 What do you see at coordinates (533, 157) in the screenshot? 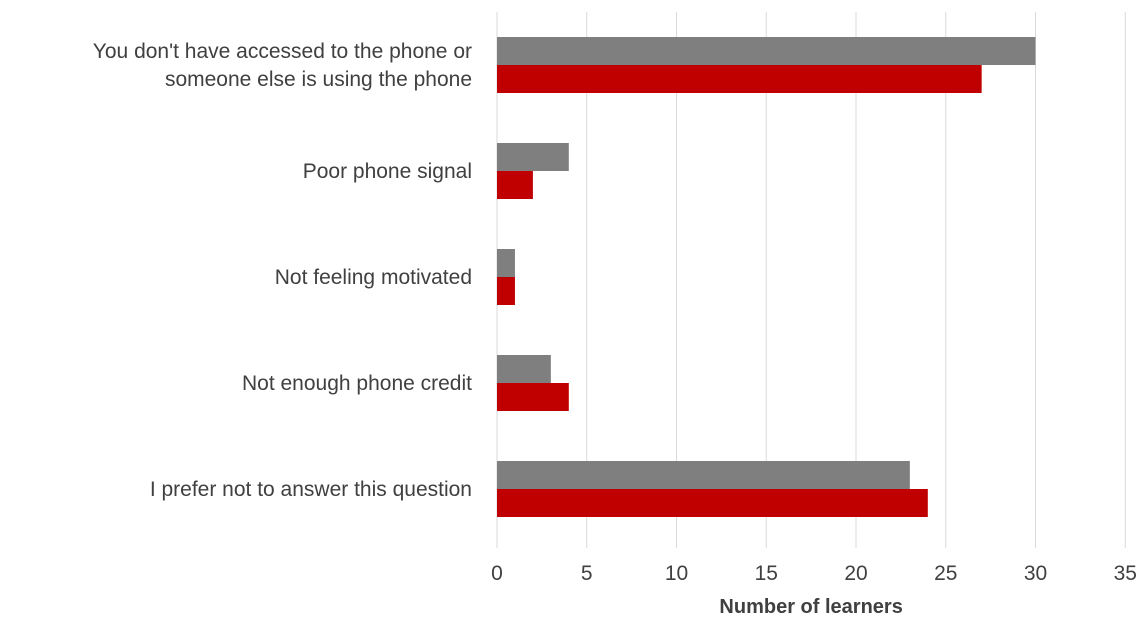
I see `bar-series1-cat2` at bounding box center [533, 157].